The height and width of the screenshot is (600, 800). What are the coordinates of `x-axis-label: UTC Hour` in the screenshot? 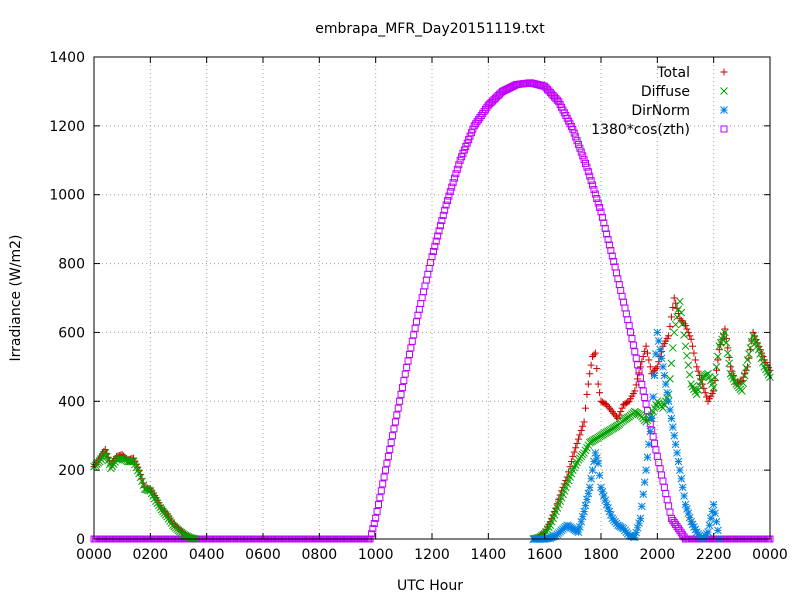 It's located at (430, 586).